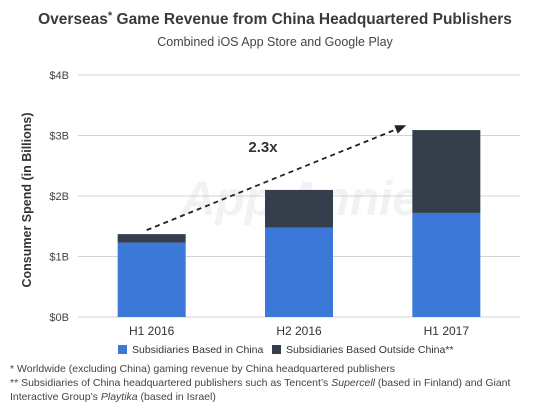  What do you see at coordinates (275, 178) in the screenshot?
I see `growth-arrow-line` at bounding box center [275, 178].